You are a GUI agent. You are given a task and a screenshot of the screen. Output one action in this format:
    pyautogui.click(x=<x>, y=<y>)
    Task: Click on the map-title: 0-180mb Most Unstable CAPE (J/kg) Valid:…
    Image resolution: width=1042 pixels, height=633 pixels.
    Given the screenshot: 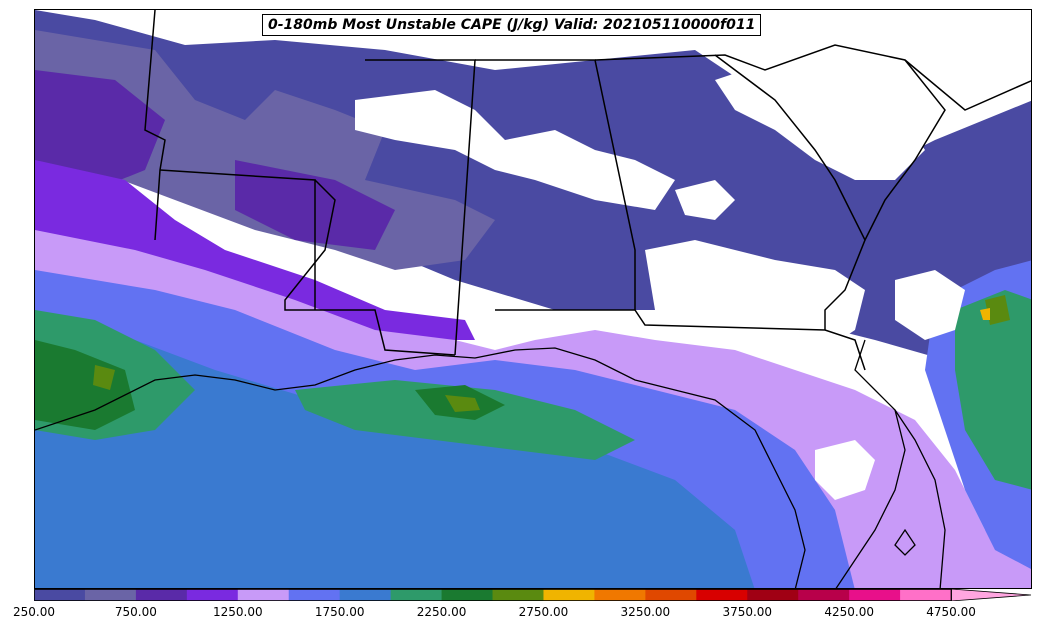 What is the action you would take?
    pyautogui.click(x=512, y=25)
    